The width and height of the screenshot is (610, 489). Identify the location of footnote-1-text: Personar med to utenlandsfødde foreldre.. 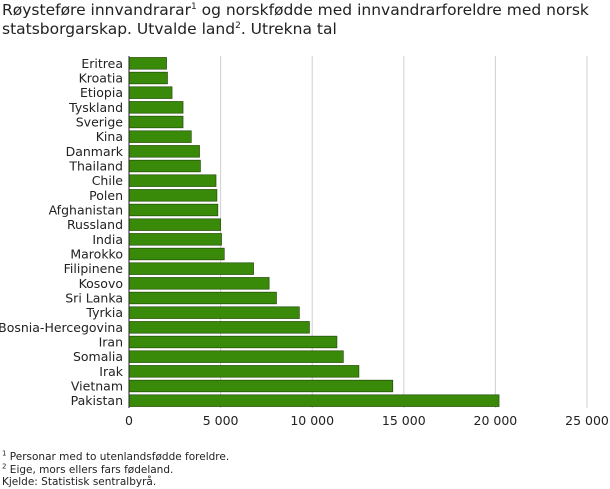
(118, 457).